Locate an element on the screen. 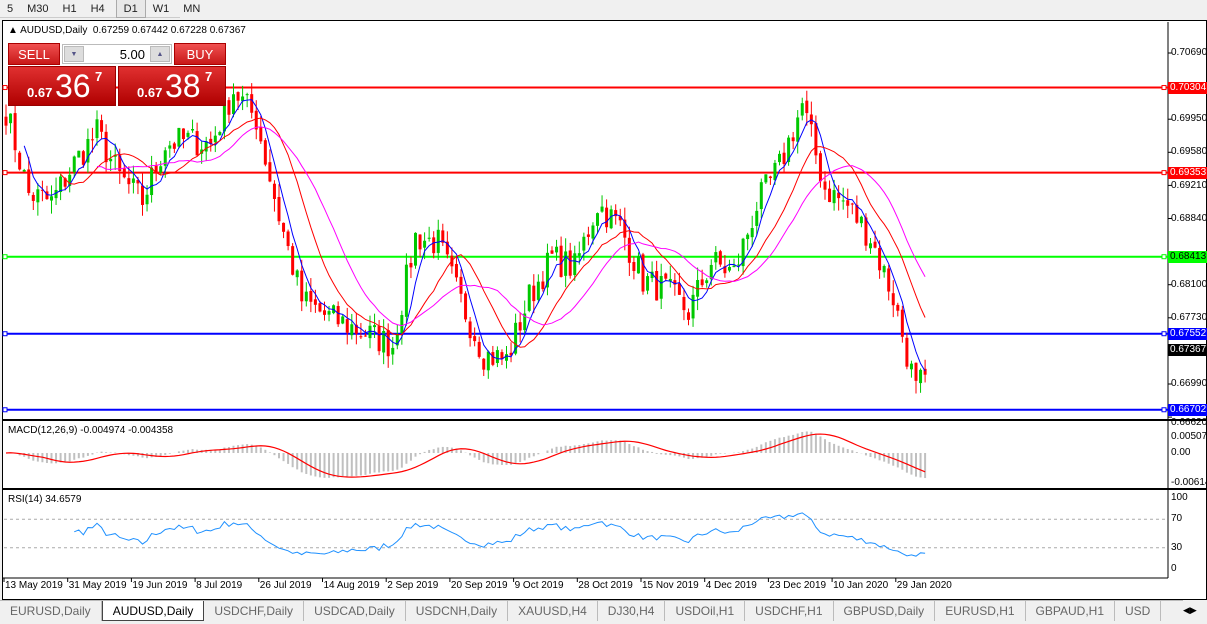 The width and height of the screenshot is (1207, 624). tab-usdchf-daily: USDCHF,Daily is located at coordinates (254, 611).